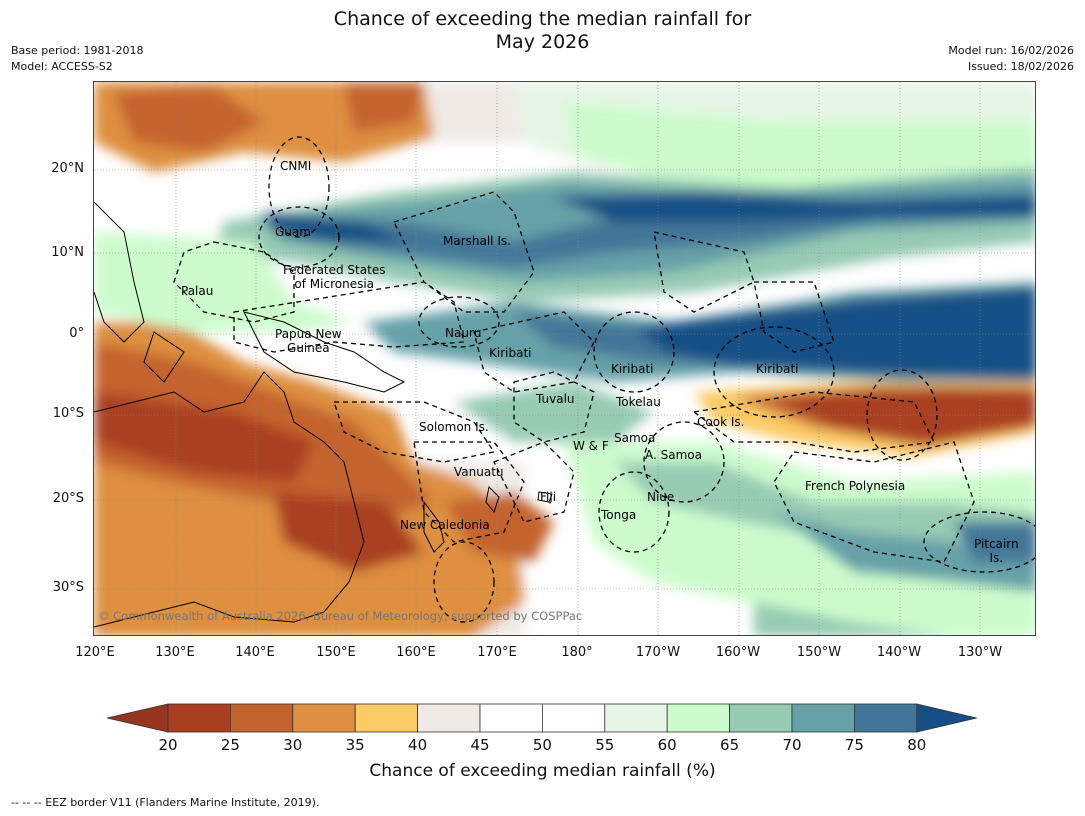 This screenshot has width=1085, height=816. I want to click on lon-label-130w: 130°W, so click(980, 652).